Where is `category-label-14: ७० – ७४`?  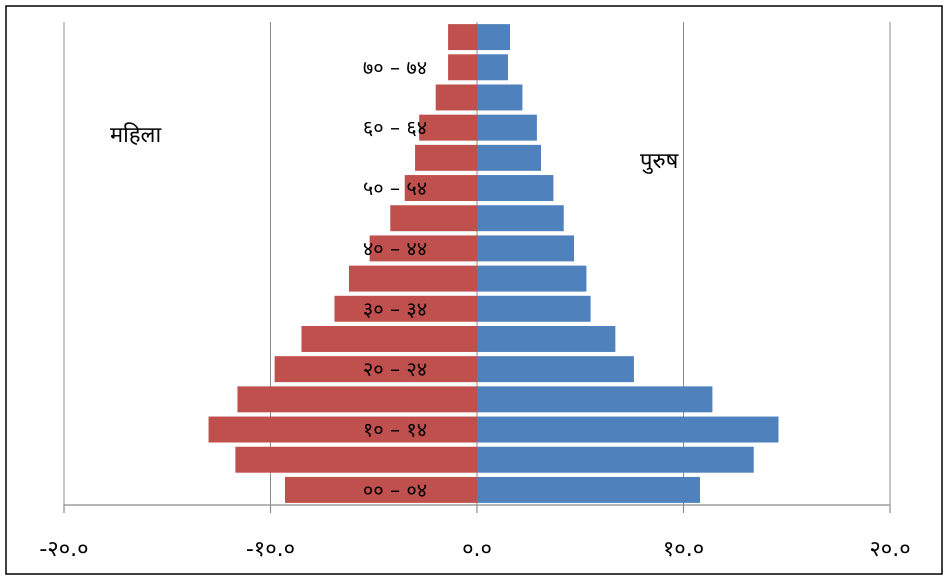 category-label-14: ७० – ७४ is located at coordinates (395, 67).